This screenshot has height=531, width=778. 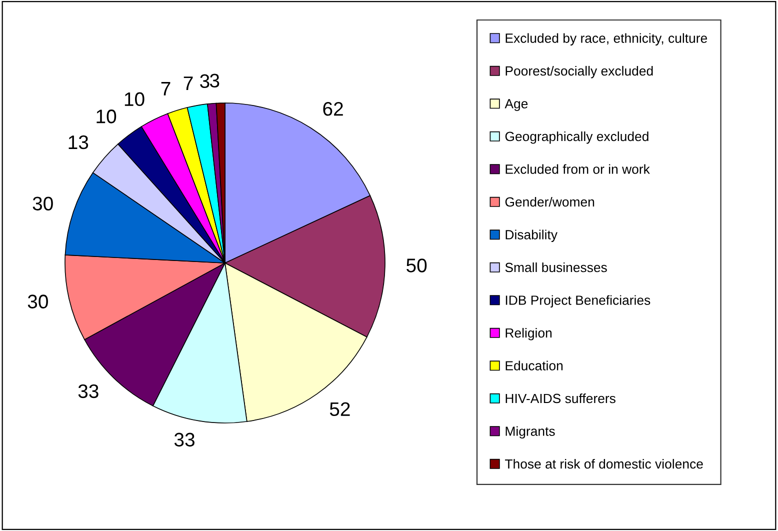 What do you see at coordinates (529, 334) in the screenshot?
I see `legend-label: Religion` at bounding box center [529, 334].